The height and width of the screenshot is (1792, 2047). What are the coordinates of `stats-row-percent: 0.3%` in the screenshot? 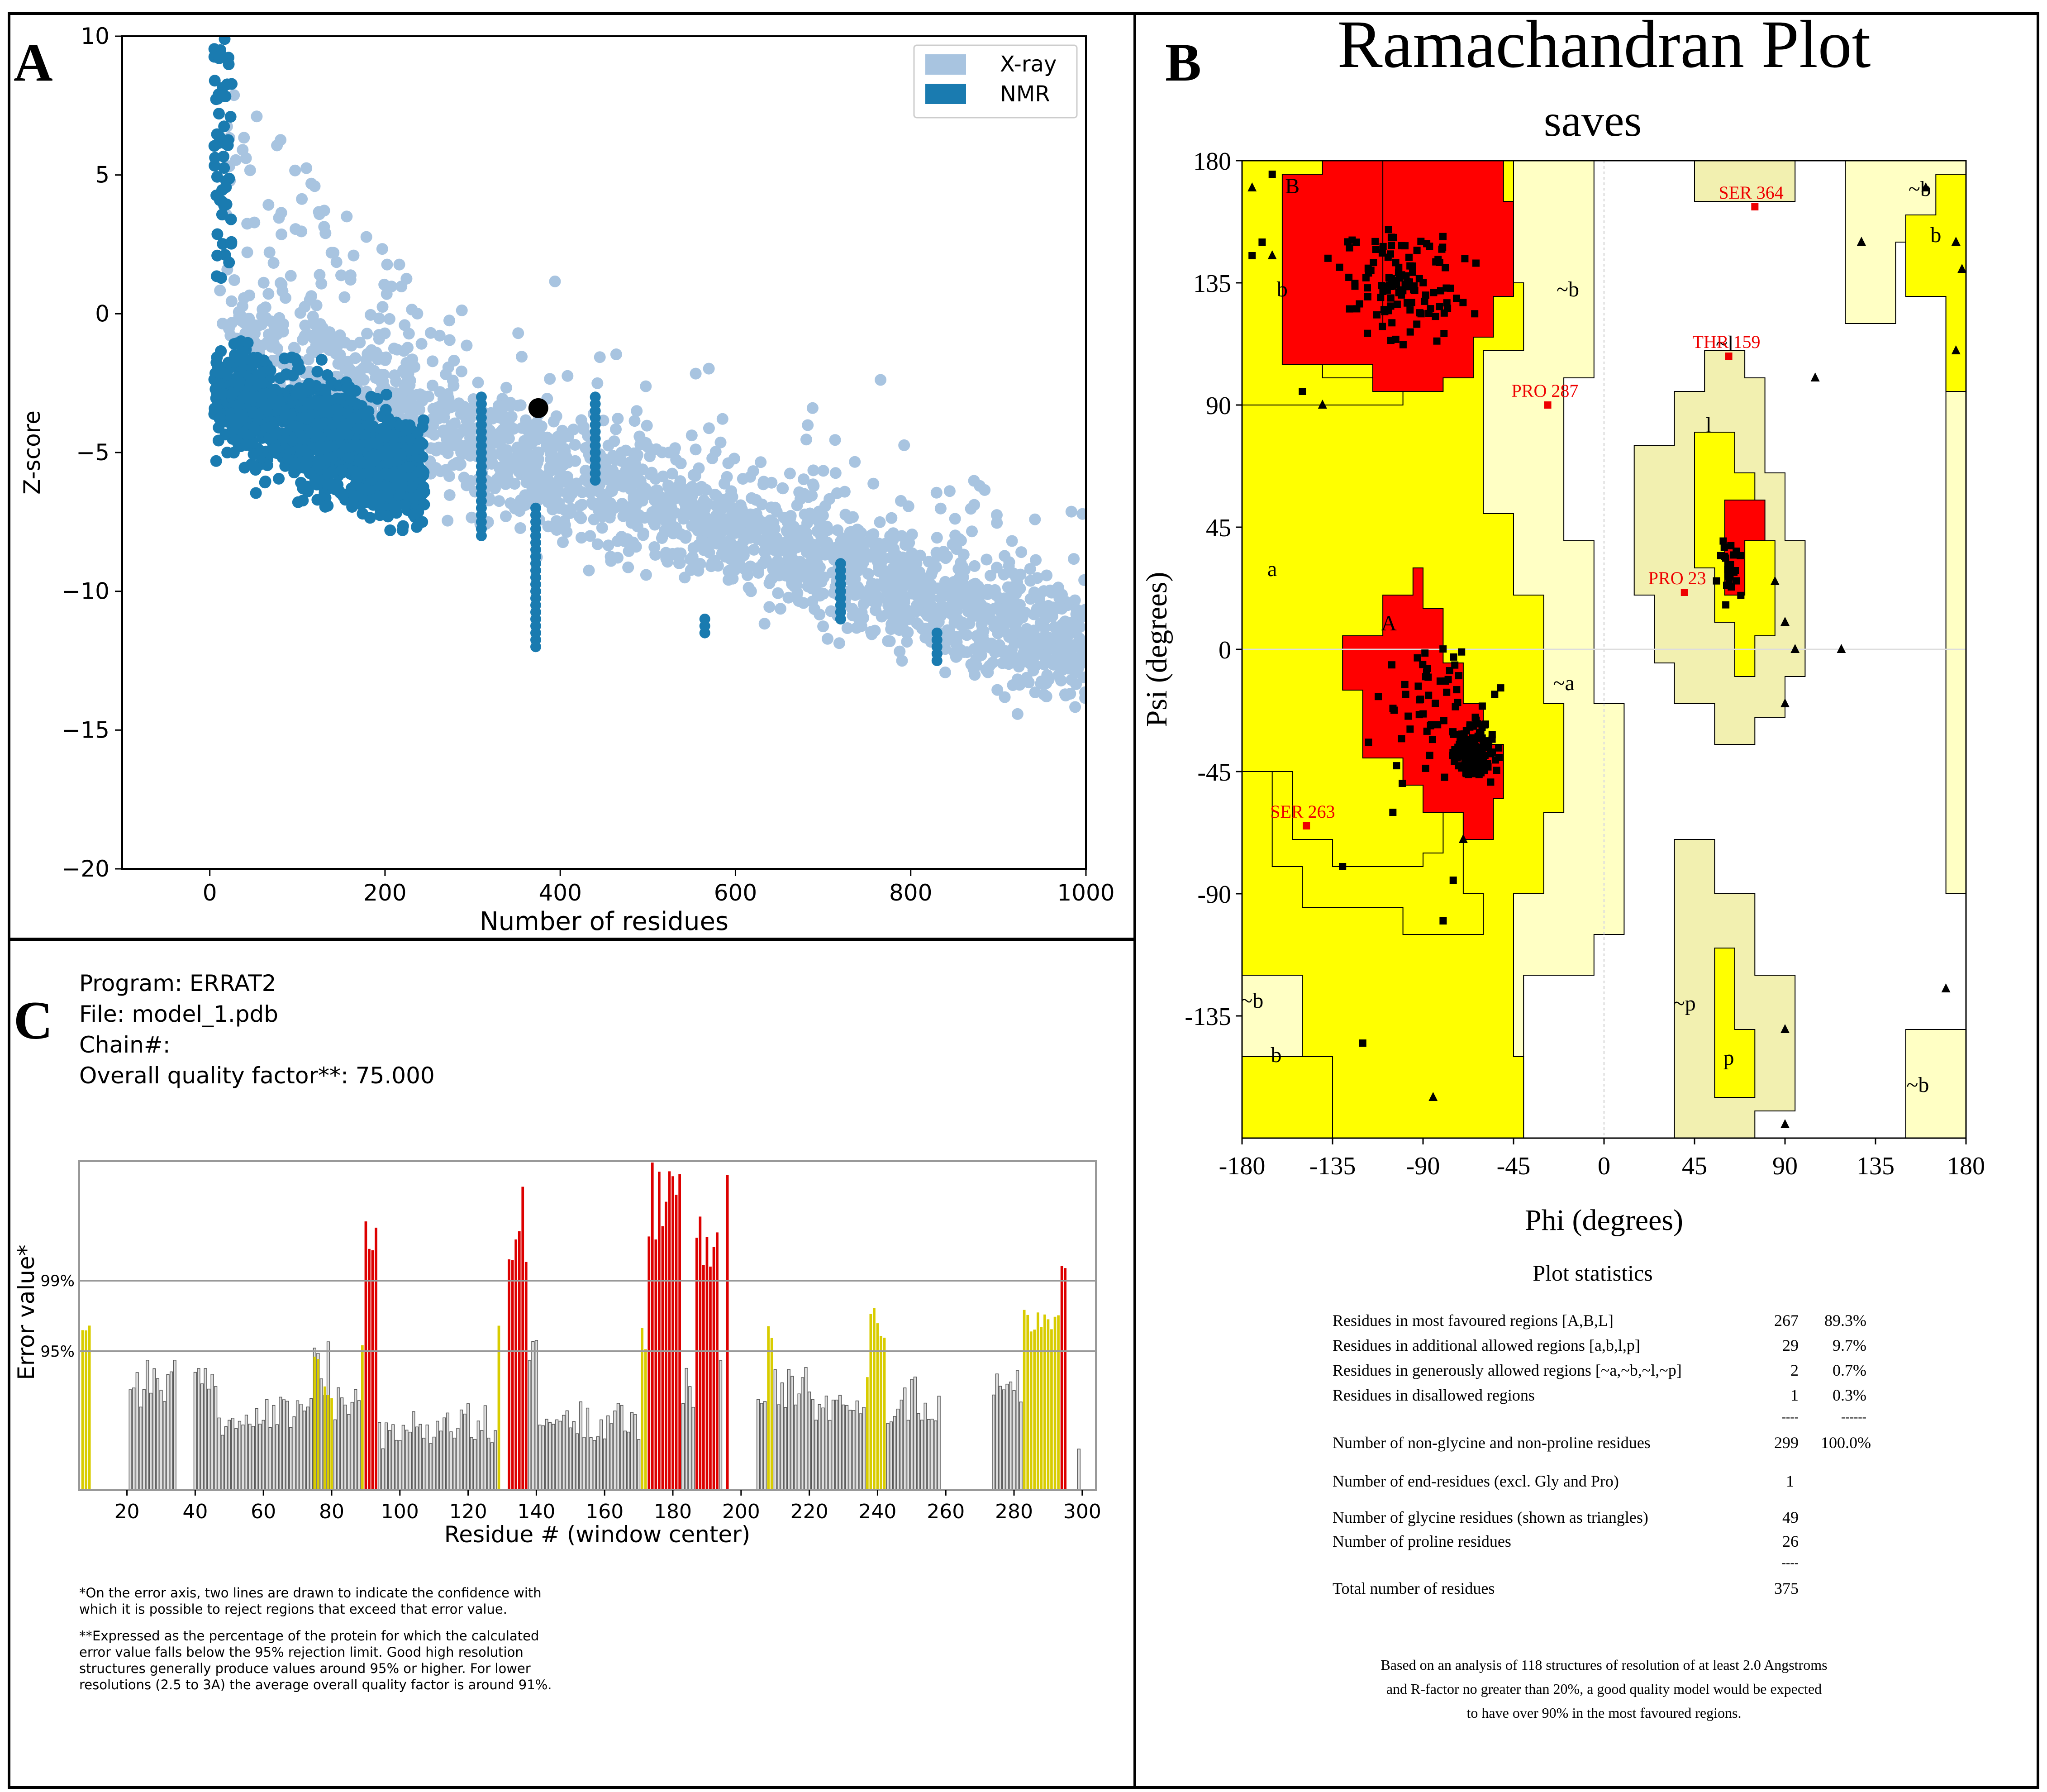 It's located at (1849, 1395).